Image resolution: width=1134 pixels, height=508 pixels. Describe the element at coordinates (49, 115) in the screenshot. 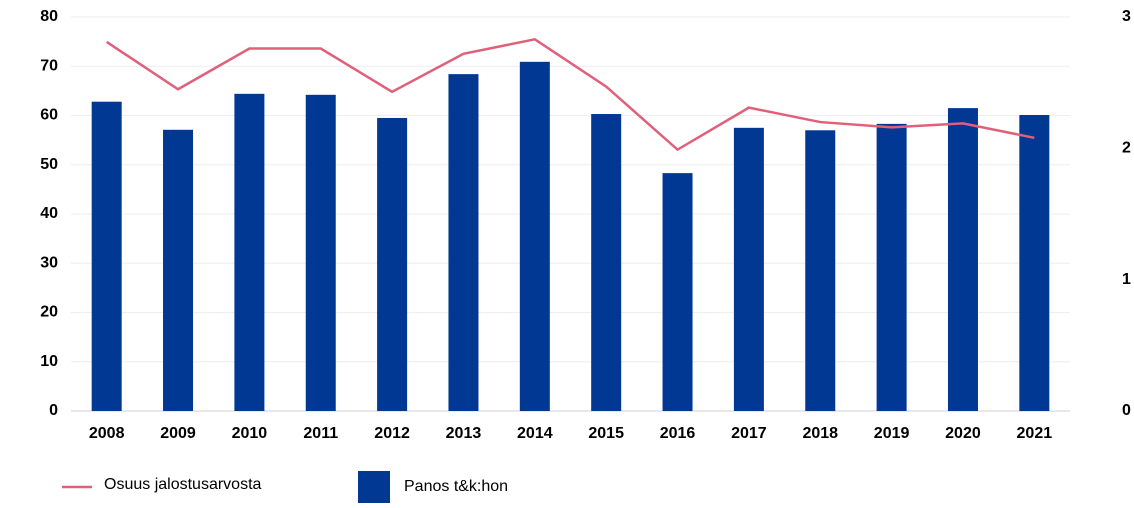

I see `y-tick-label: 60` at that location.